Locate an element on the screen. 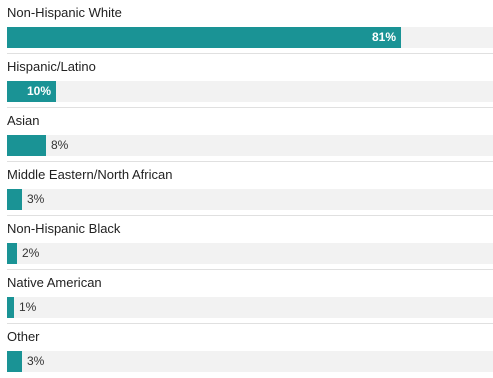 Image resolution: width=493 pixels, height=378 pixels. bar-row: Hispanic/Latino 10% is located at coordinates (246, 81).